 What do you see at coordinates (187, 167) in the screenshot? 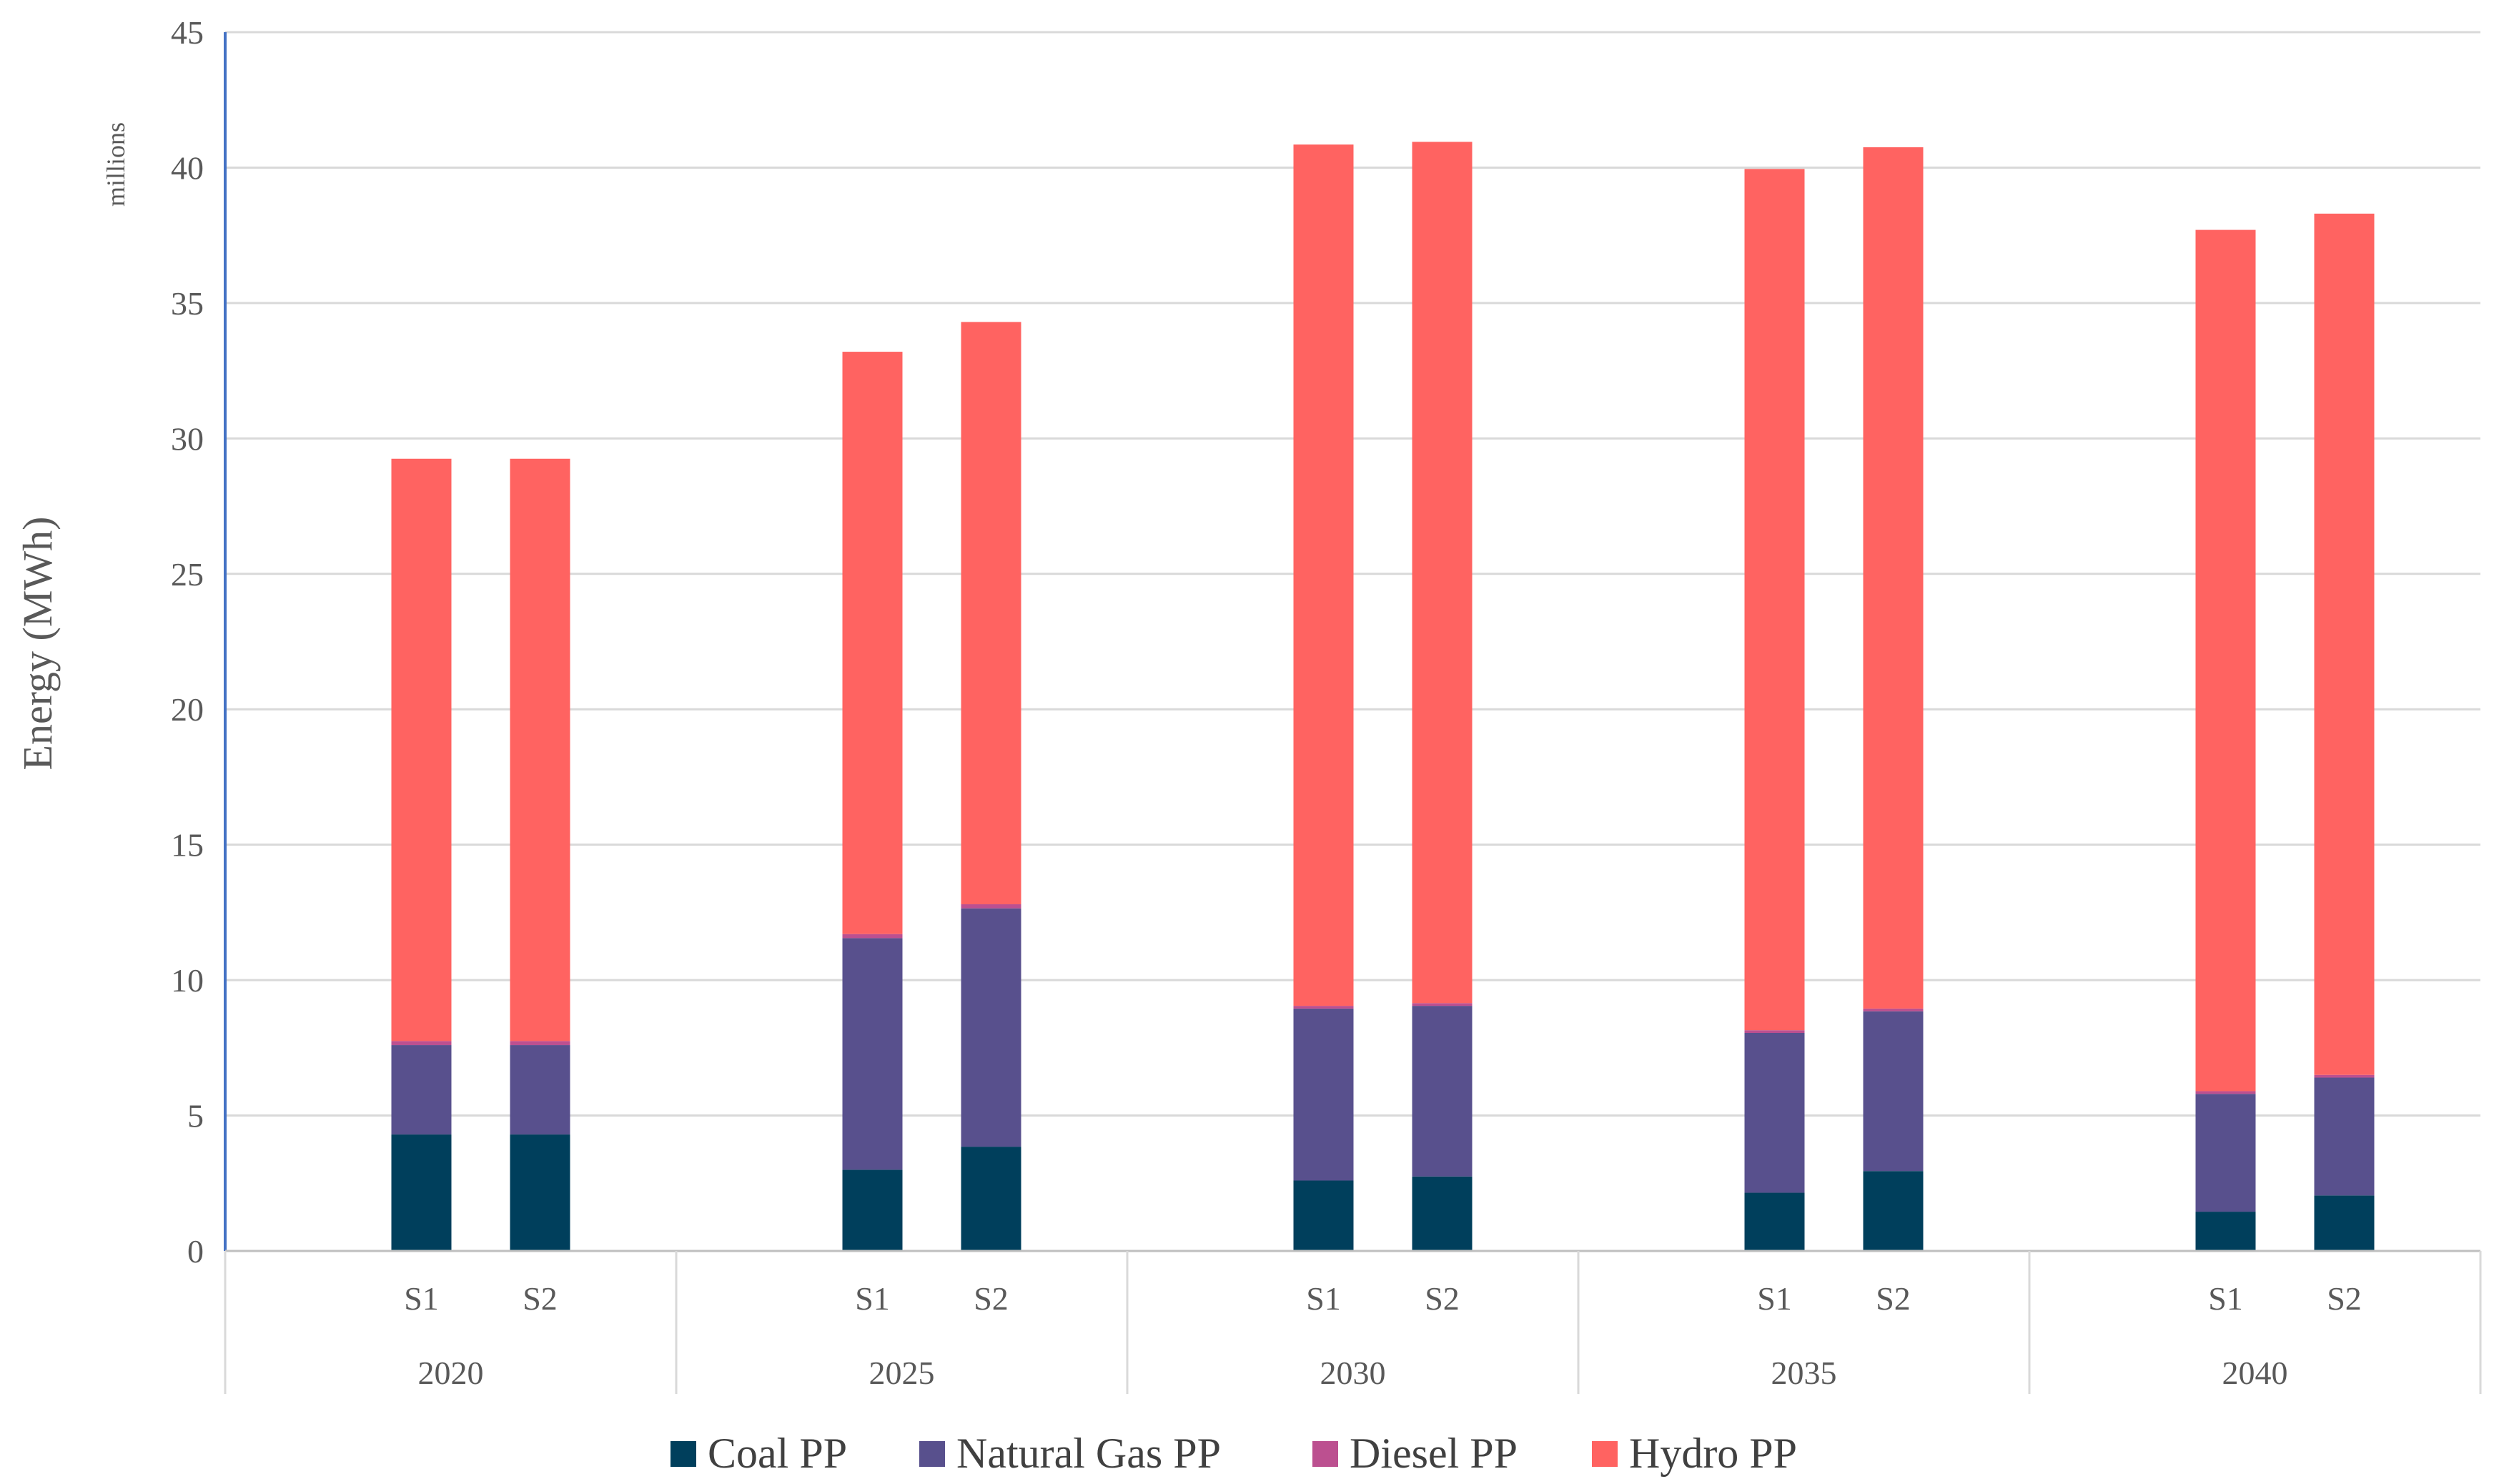
I see `y-tick-label: 40` at bounding box center [187, 167].